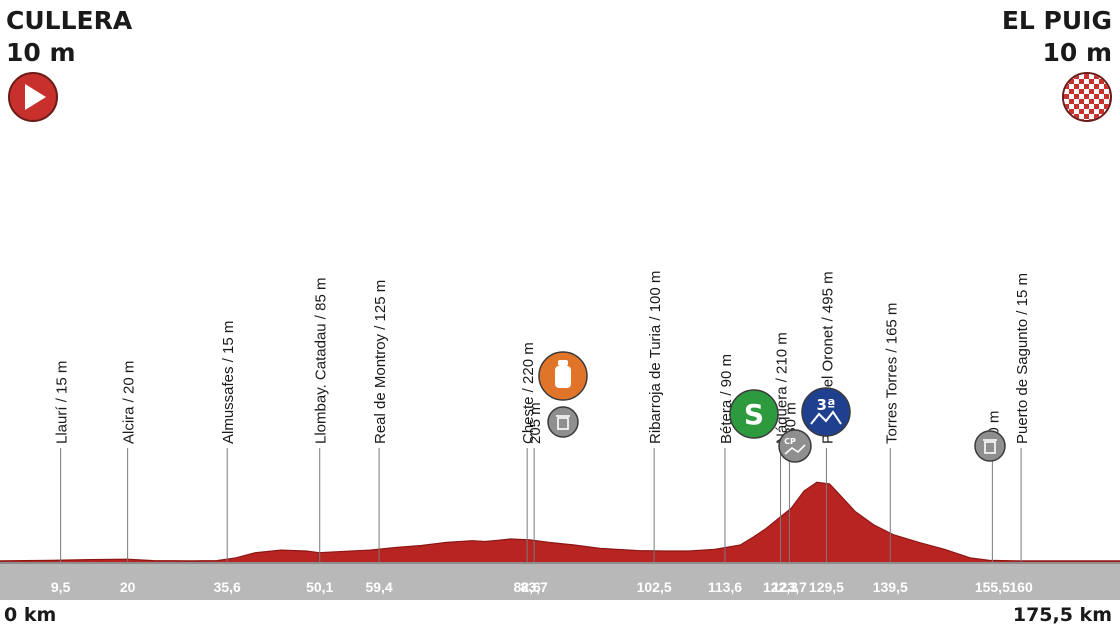  Describe the element at coordinates (128, 587) in the screenshot. I see `km-tick-label: 20` at that location.